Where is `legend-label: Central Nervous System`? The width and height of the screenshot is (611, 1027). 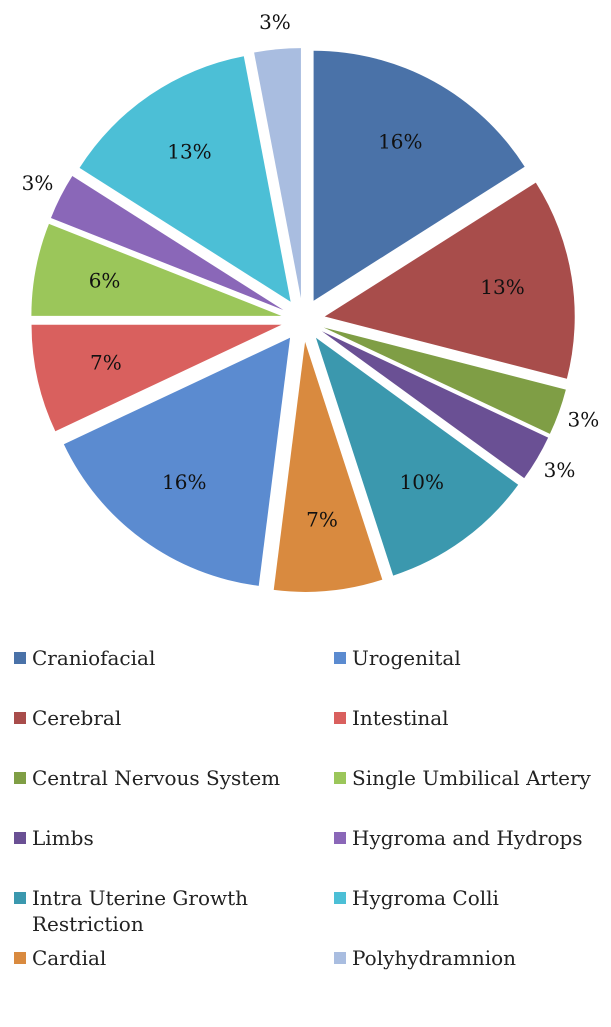 legend-label: Central Nervous System is located at coordinates (156, 778).